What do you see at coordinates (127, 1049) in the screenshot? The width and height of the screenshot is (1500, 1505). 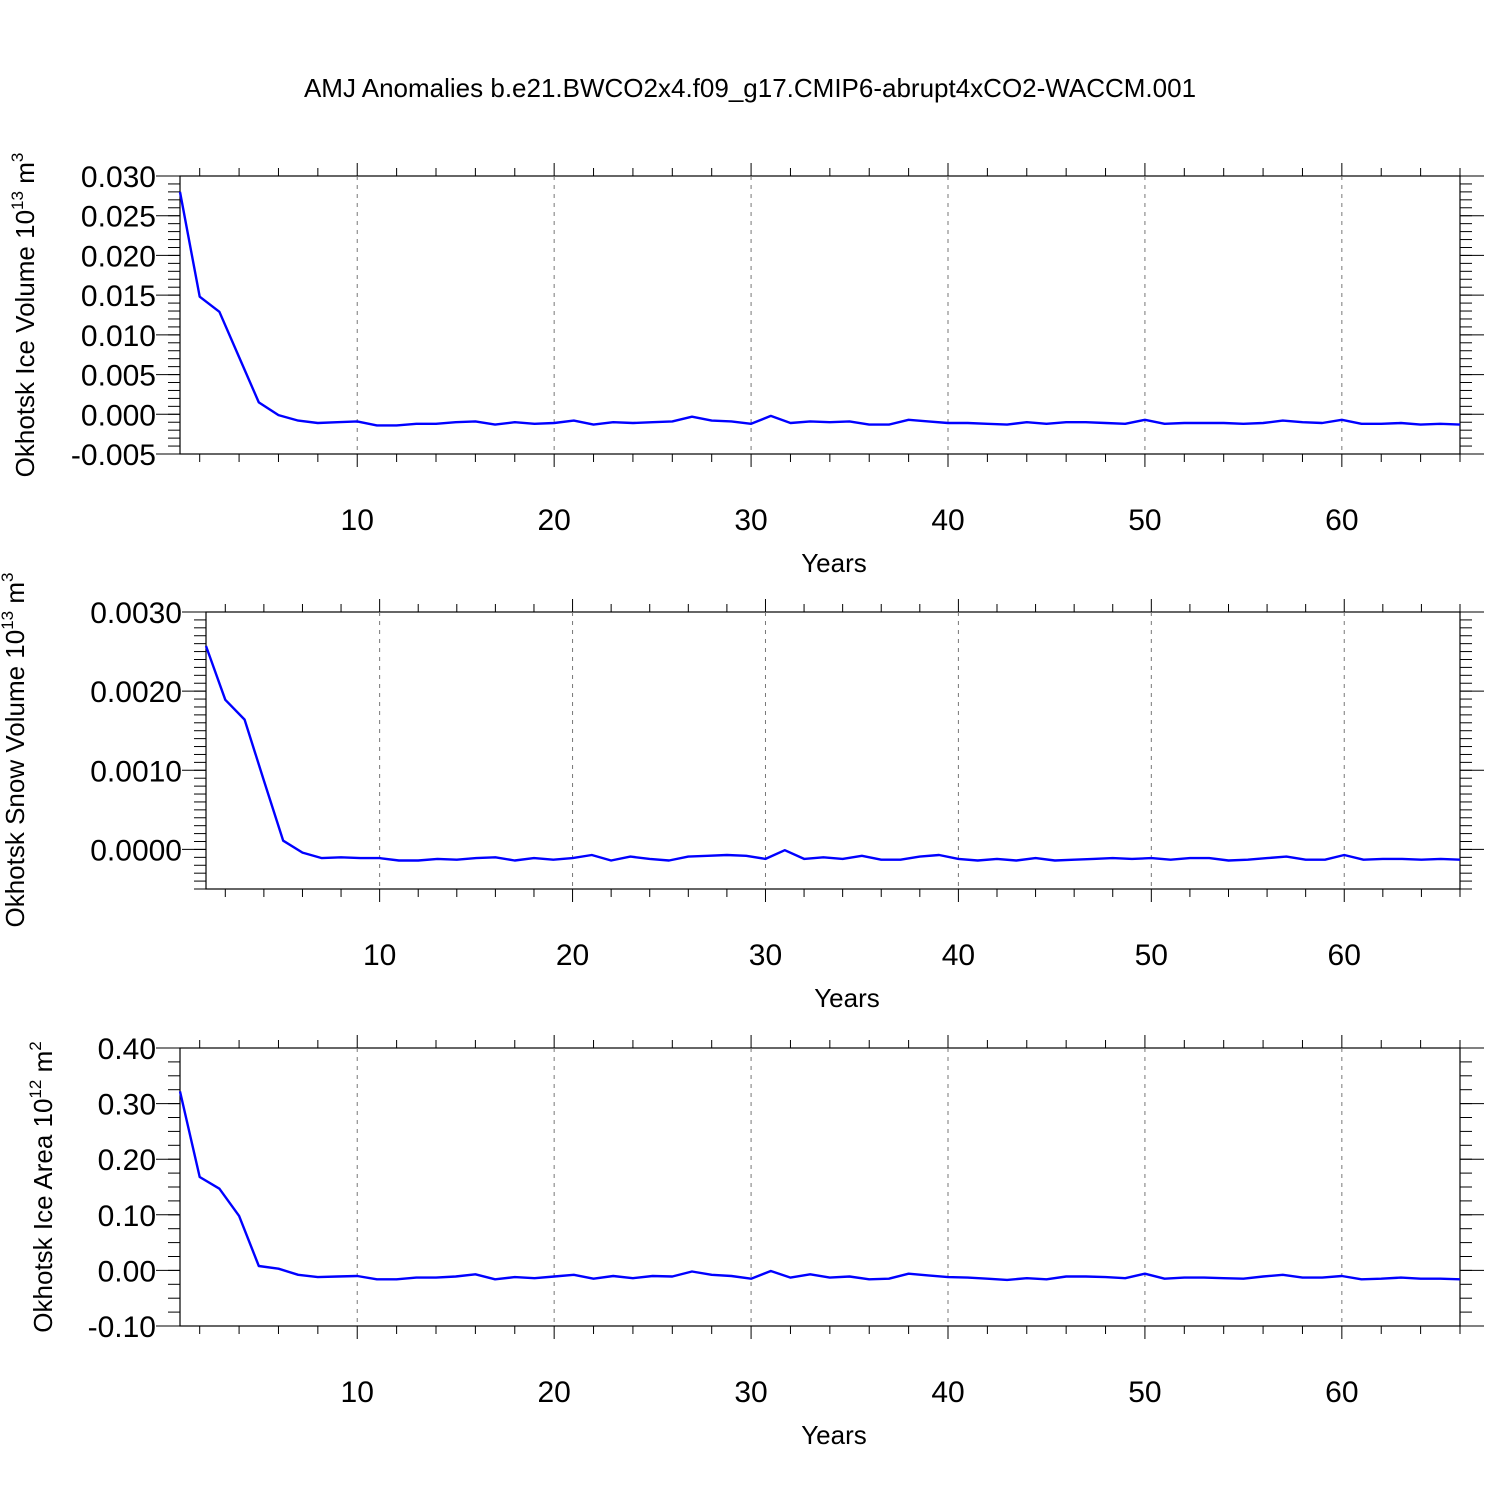 I see `y-tick-label: 0.40` at bounding box center [127, 1049].